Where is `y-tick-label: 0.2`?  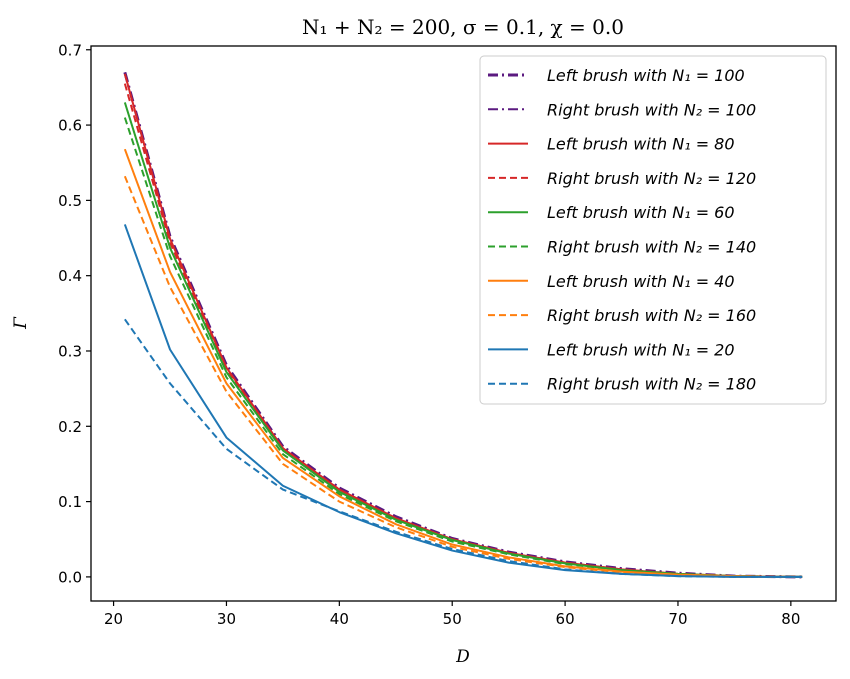
y-tick-label: 0.2 is located at coordinates (70, 427).